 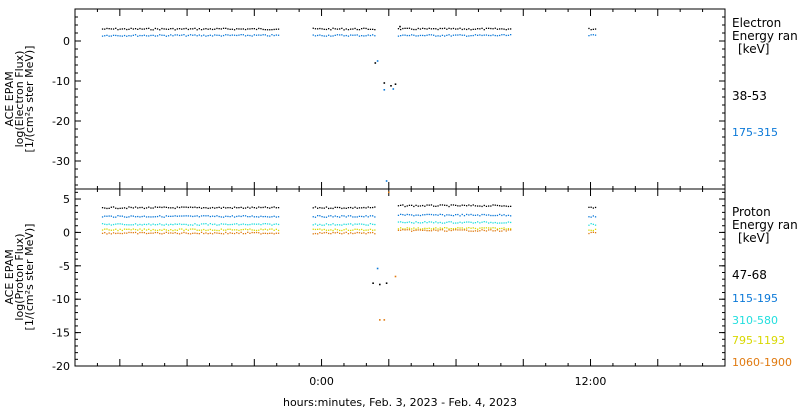 What do you see at coordinates (61, 299) in the screenshot?
I see `y-tick-label: -10` at bounding box center [61, 299].